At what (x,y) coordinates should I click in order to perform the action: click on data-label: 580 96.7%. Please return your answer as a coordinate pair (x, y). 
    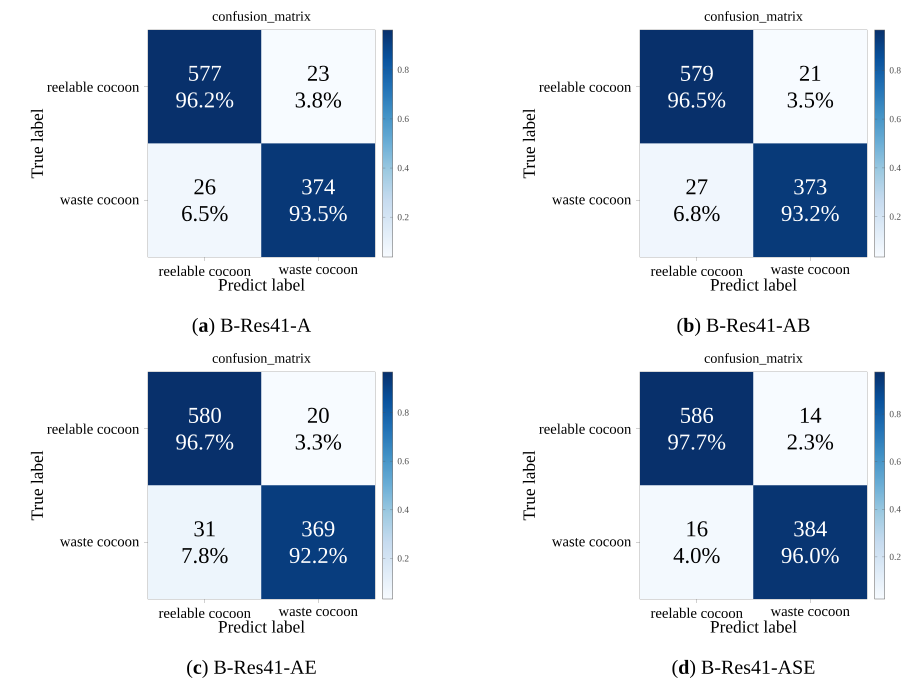
    Looking at the image, I should click on (205, 429).